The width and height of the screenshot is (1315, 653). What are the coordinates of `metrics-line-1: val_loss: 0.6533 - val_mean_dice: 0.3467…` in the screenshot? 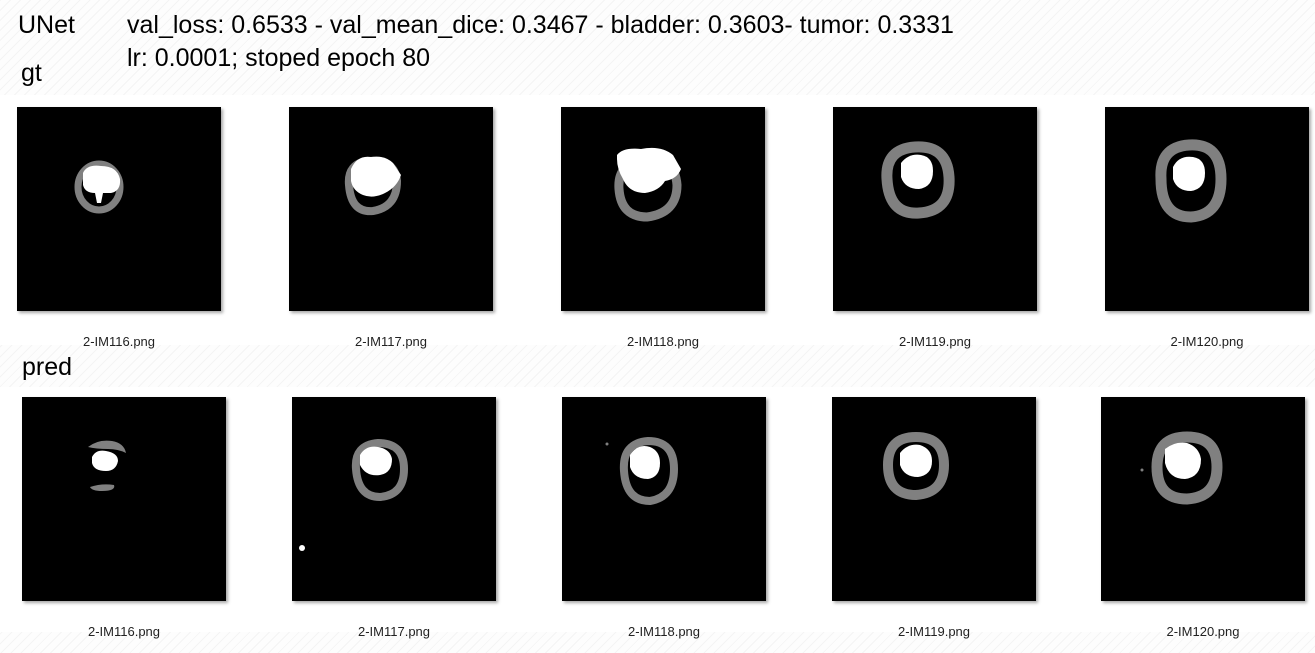 It's located at (540, 25).